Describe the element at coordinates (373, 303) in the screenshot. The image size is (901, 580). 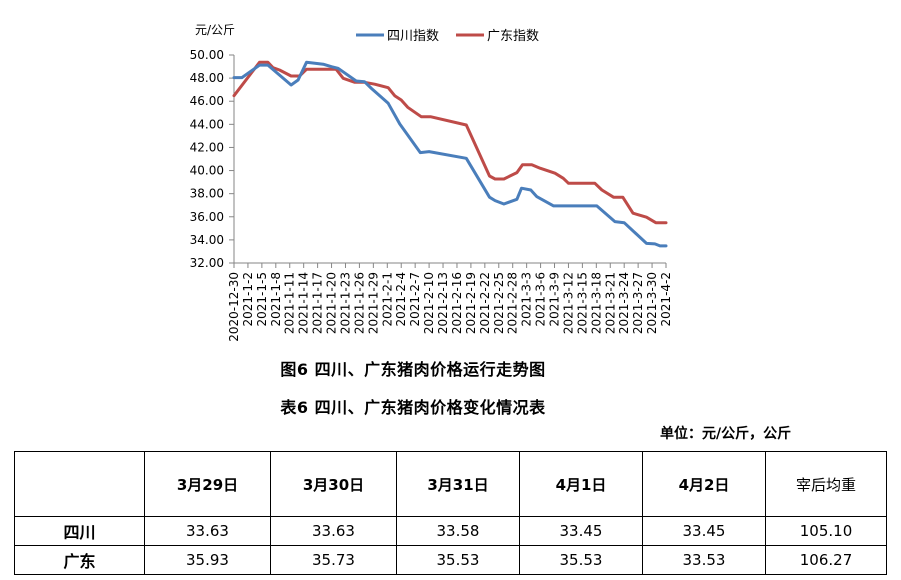
I see `svg-text: 2021-1-29` at that location.